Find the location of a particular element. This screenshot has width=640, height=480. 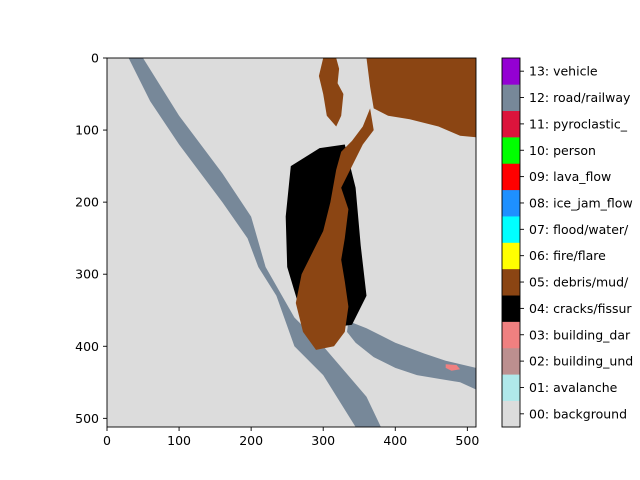

y-tick-label: 300 is located at coordinates (87, 274).